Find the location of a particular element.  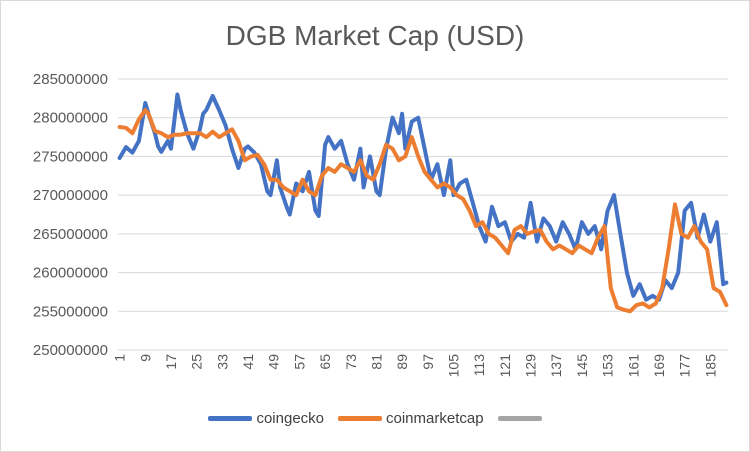

legend-item-third-series is located at coordinates (519, 418).